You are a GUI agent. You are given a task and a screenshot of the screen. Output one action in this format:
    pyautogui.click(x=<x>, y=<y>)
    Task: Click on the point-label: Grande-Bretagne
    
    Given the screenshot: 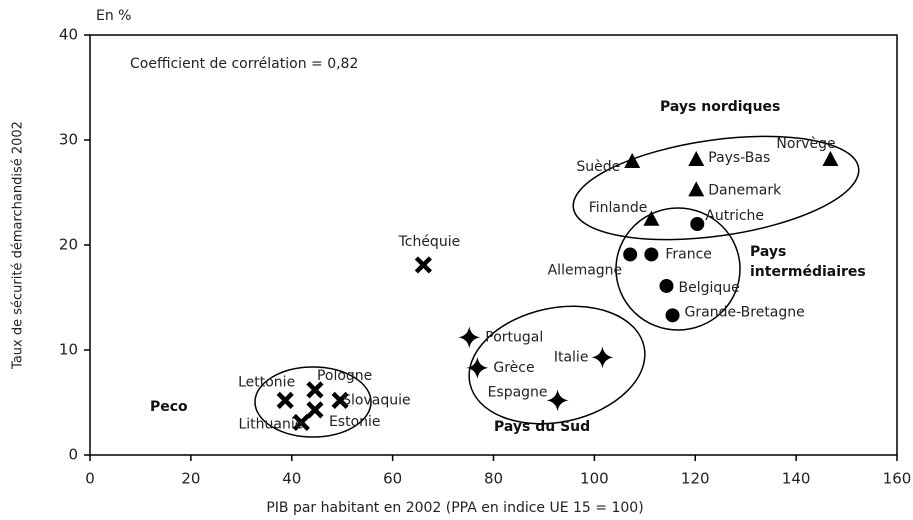 What is the action you would take?
    pyautogui.click(x=745, y=312)
    